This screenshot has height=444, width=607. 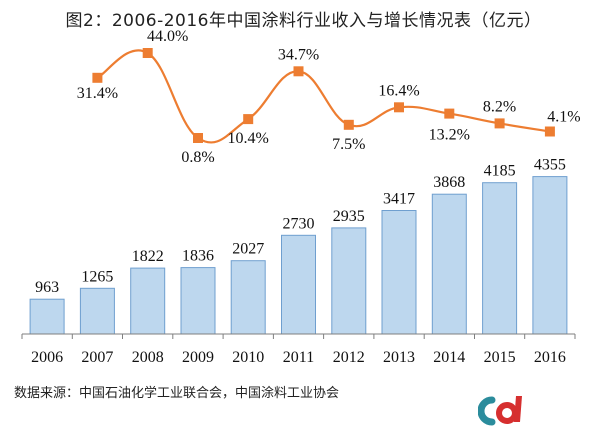 I want to click on growth-marker-2015, so click(x=499, y=123).